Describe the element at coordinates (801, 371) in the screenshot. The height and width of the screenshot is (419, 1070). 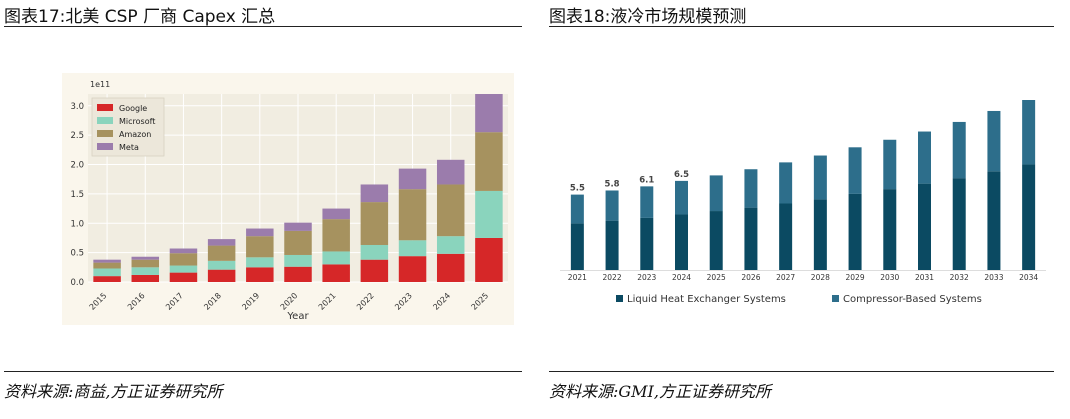
I see `right-source-rule` at that location.